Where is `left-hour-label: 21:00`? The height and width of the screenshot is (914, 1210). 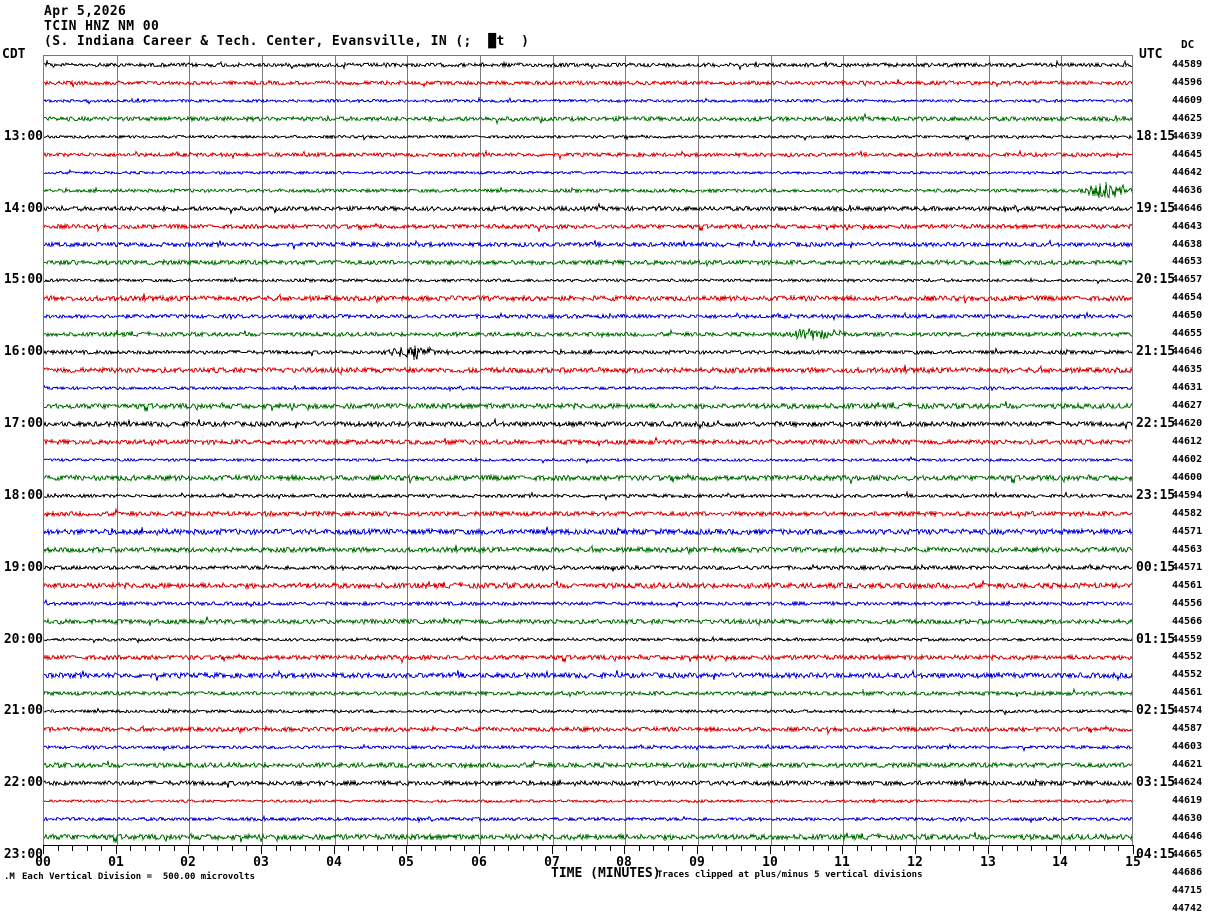 left-hour-label: 21:00 is located at coordinates (23, 711).